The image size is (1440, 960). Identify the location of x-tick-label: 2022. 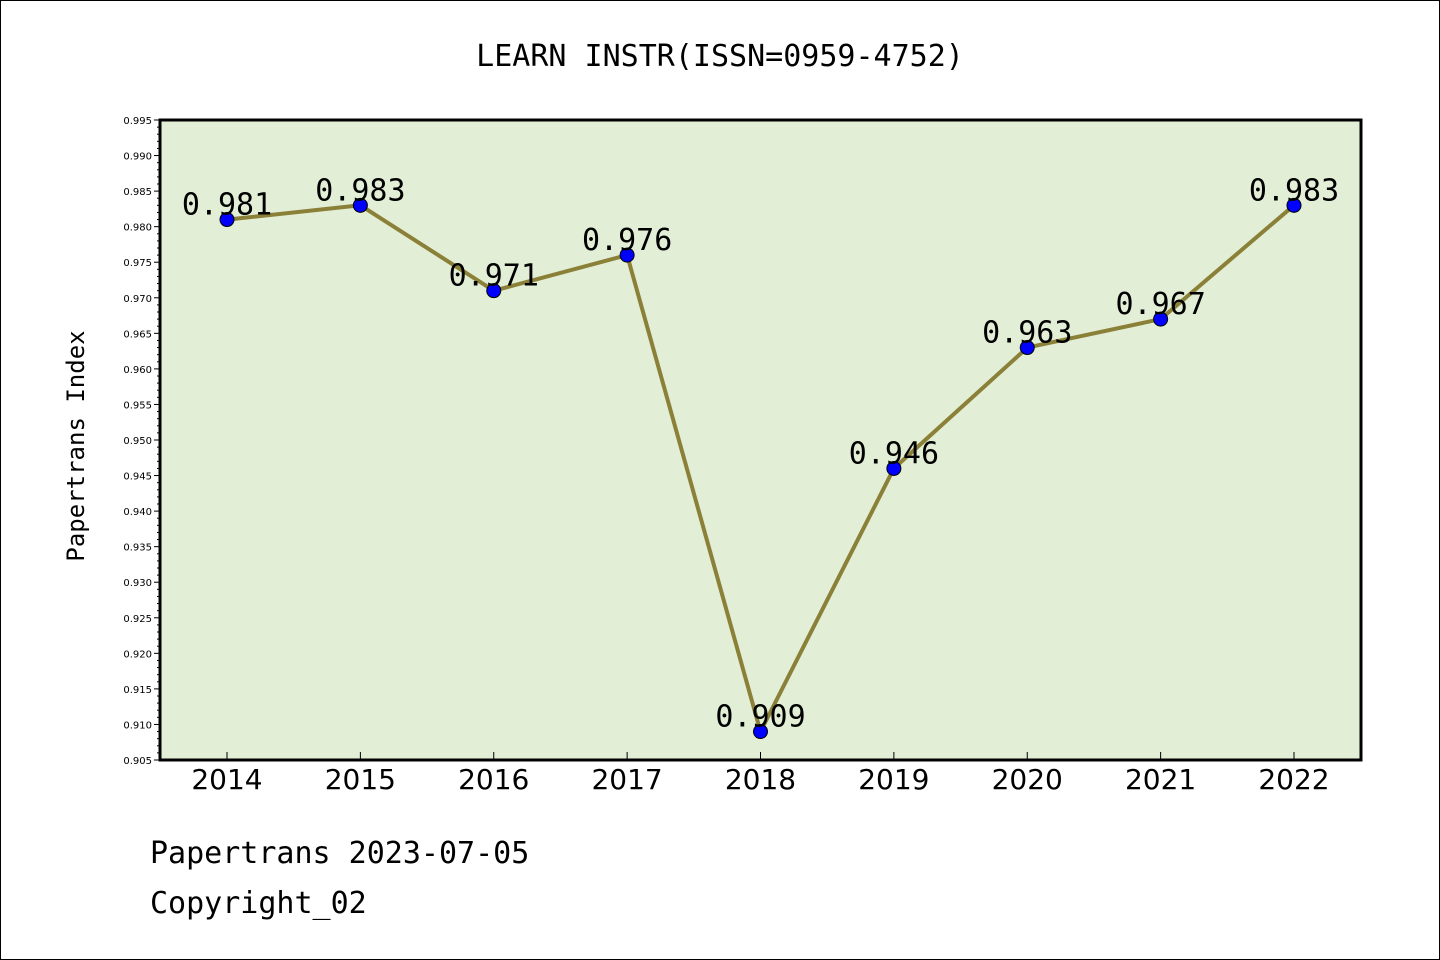
(1293, 779).